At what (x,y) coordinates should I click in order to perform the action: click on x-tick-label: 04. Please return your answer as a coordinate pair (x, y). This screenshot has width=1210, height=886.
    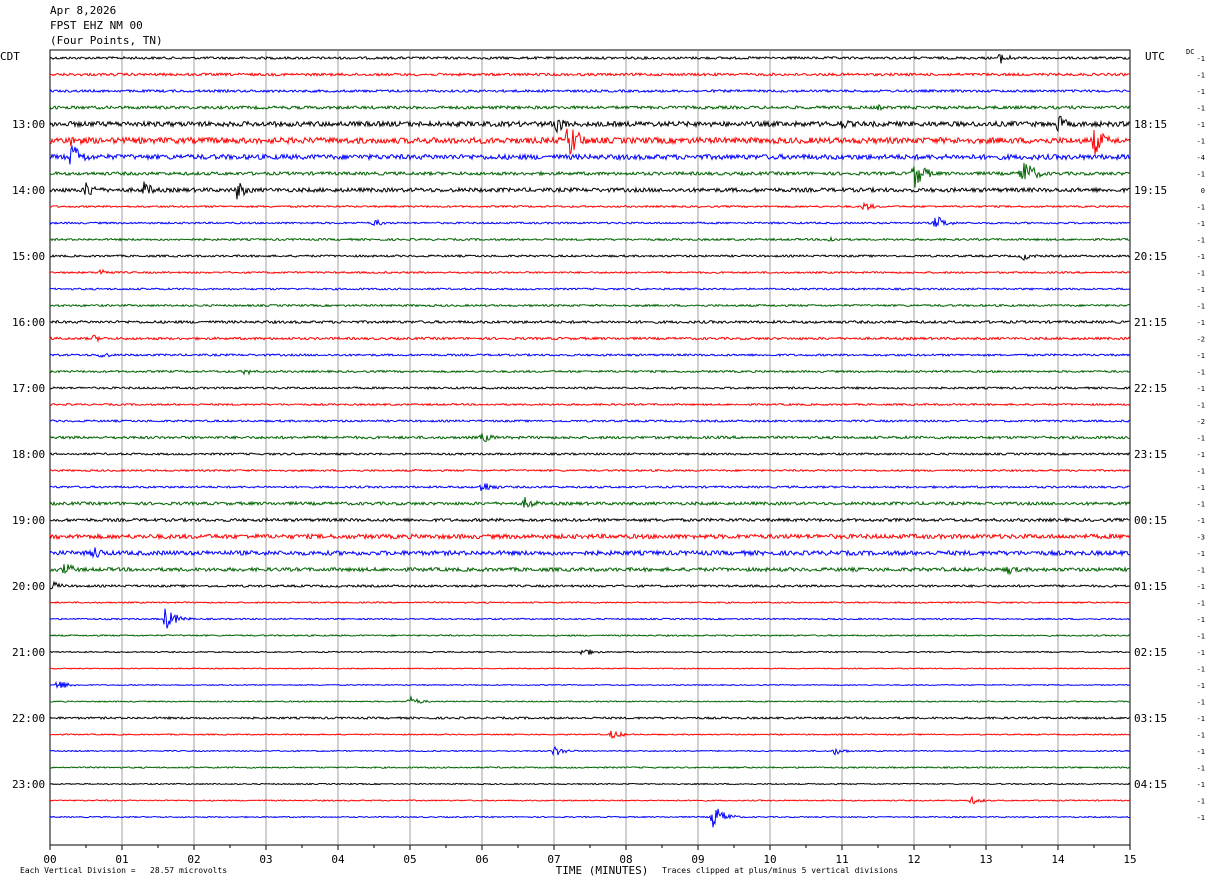
    Looking at the image, I should click on (338, 859).